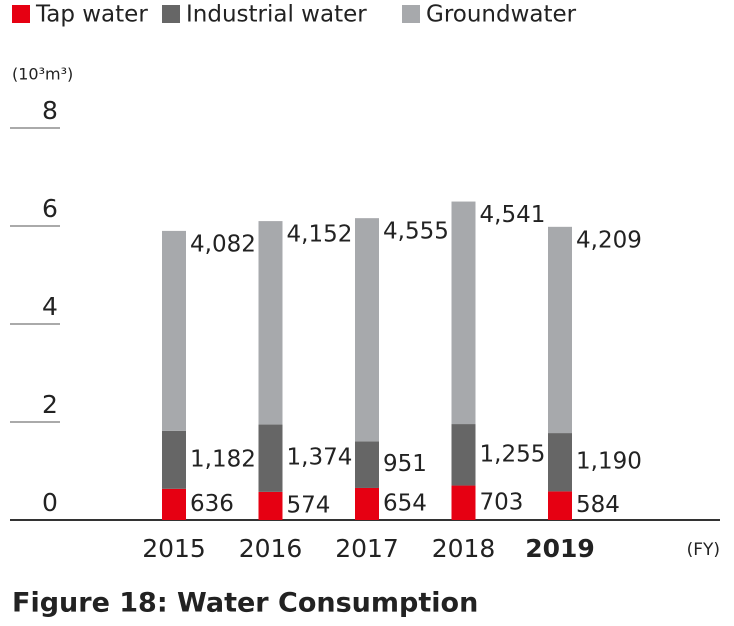 The height and width of the screenshot is (626, 734). I want to click on y-tick-label: 0, so click(50, 502).